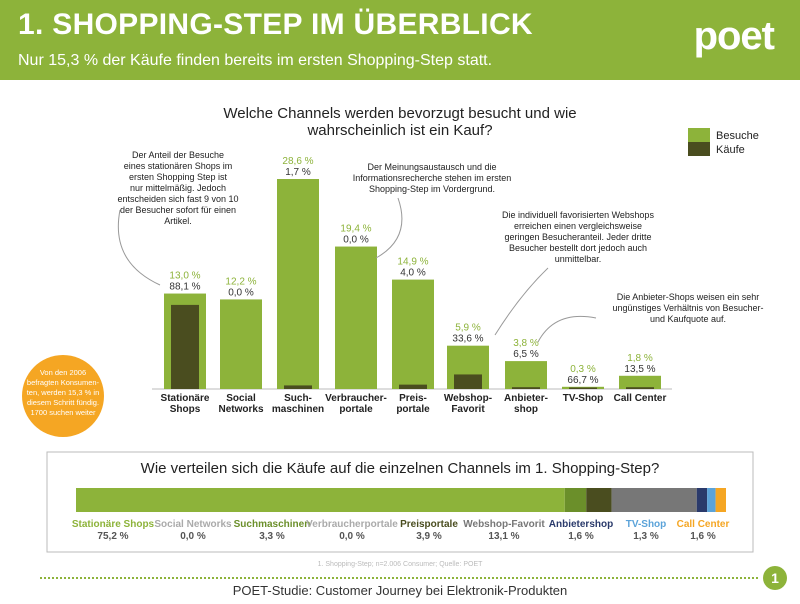 The image size is (800, 604). I want to click on data-label-besuche: 12,2 %, so click(240, 281).